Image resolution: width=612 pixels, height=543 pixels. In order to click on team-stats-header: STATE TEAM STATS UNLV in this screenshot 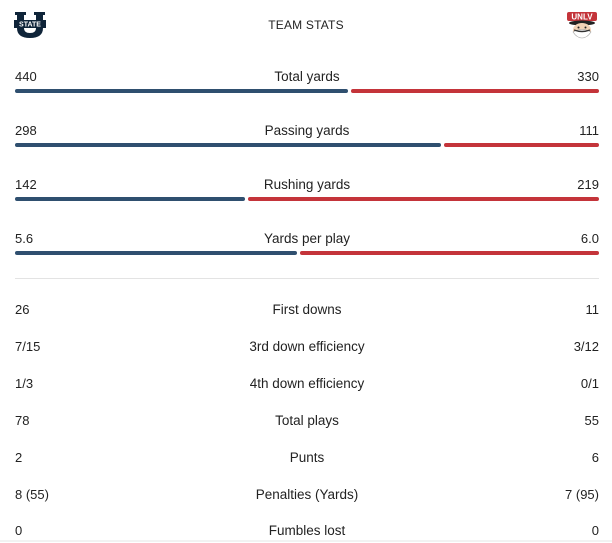, I will do `click(306, 25)`.